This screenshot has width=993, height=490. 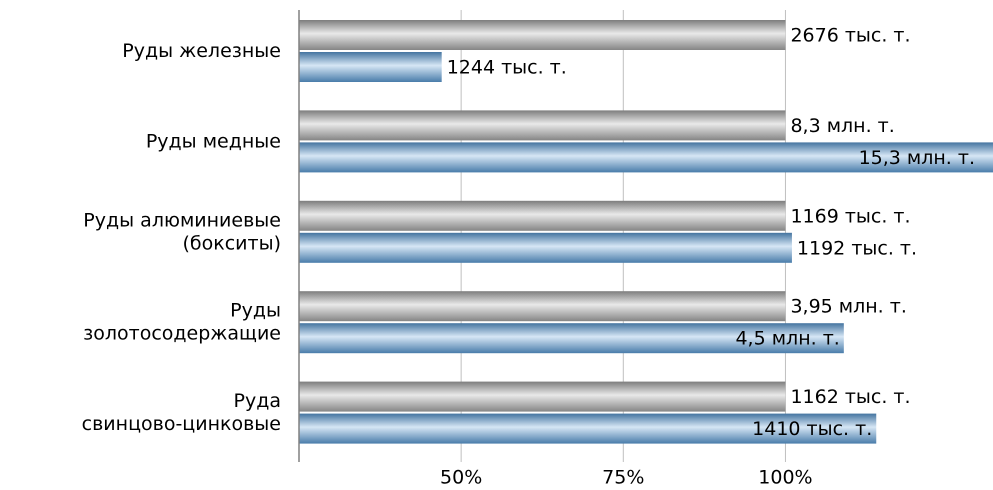 I want to click on data-label: 15,3 млн. т., so click(x=917, y=158).